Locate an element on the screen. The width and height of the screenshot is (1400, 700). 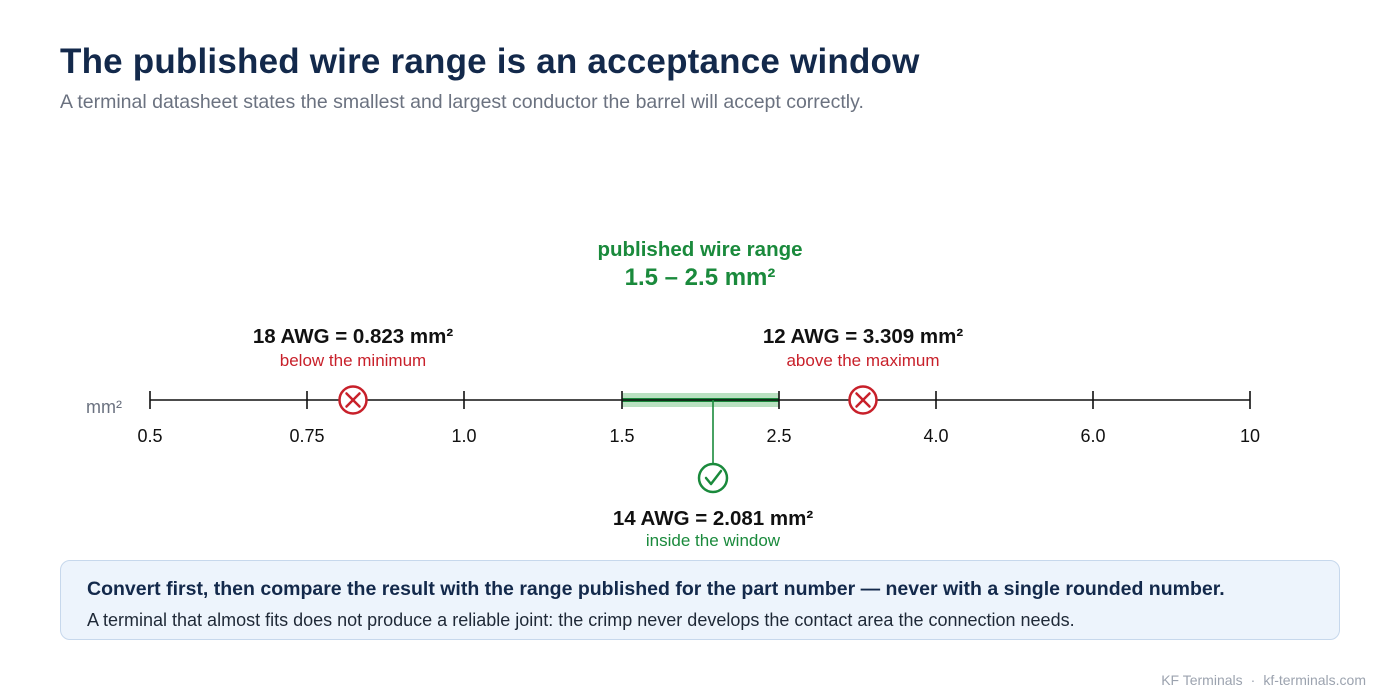
marker-title: 14 AWG = 2.081 mm² is located at coordinates (713, 518).